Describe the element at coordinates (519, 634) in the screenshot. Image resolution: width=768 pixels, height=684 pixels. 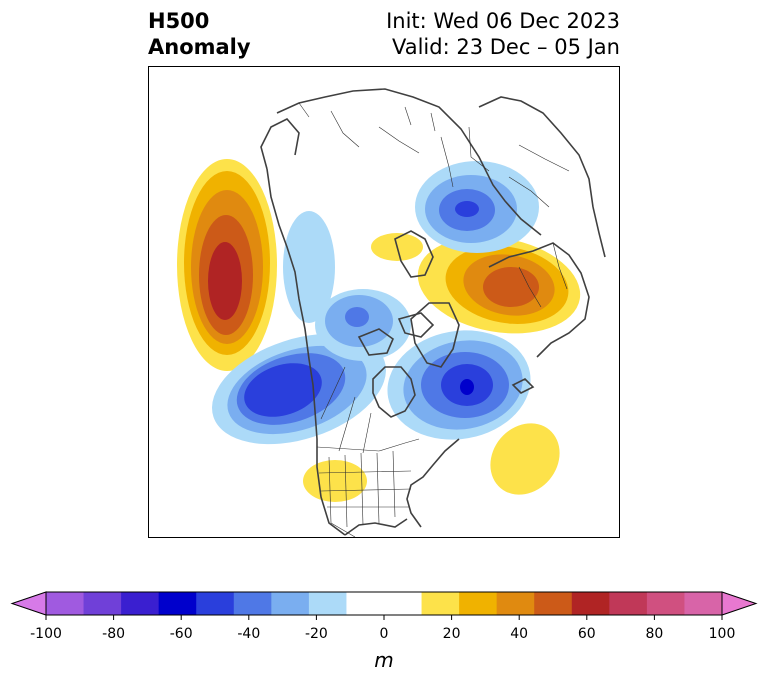
I see `colorbar-tick-label: 40` at that location.